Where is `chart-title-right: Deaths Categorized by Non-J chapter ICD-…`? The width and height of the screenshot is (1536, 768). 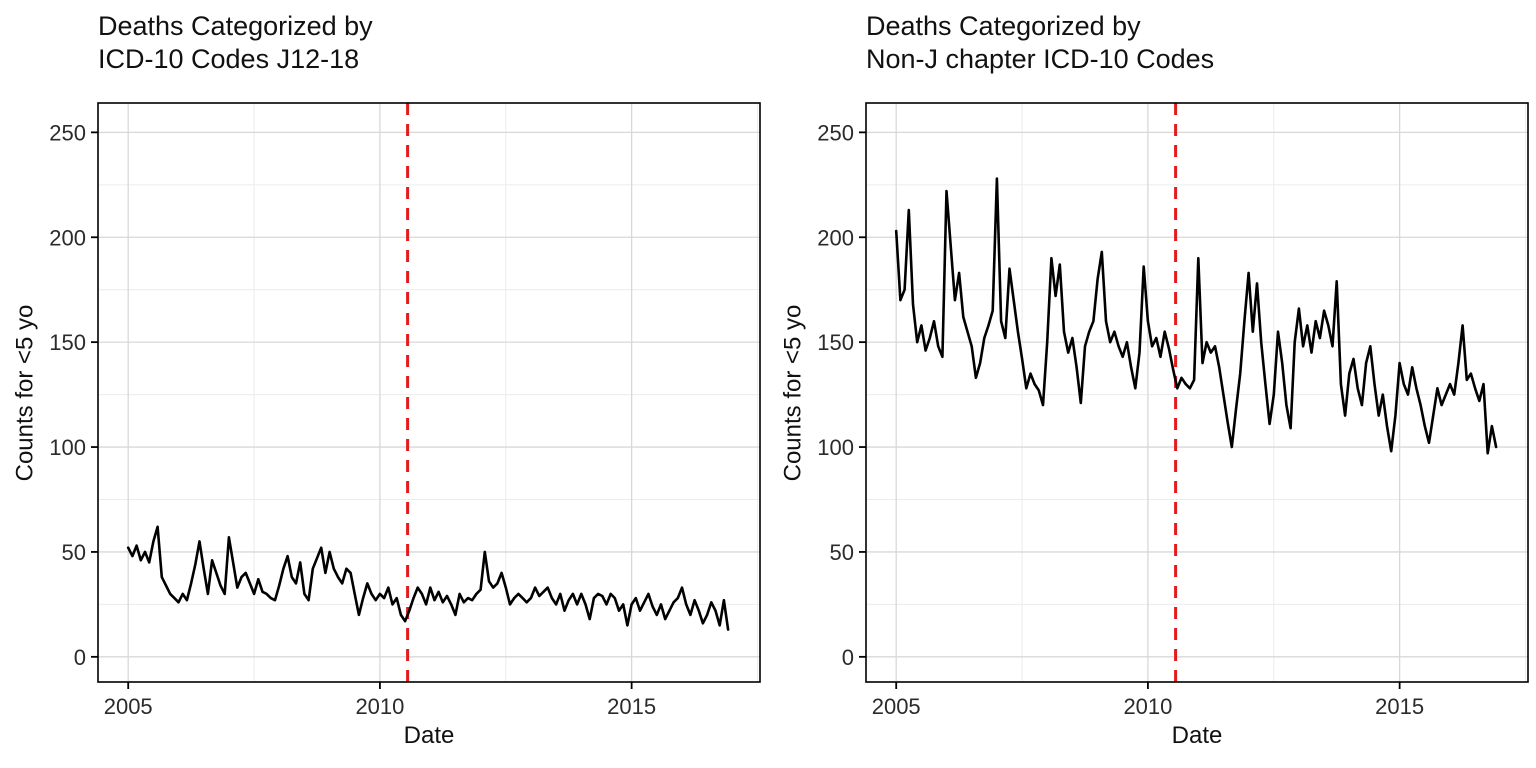
chart-title-right: Deaths Categorized by Non-J chapter ICD-… is located at coordinates (1040, 43).